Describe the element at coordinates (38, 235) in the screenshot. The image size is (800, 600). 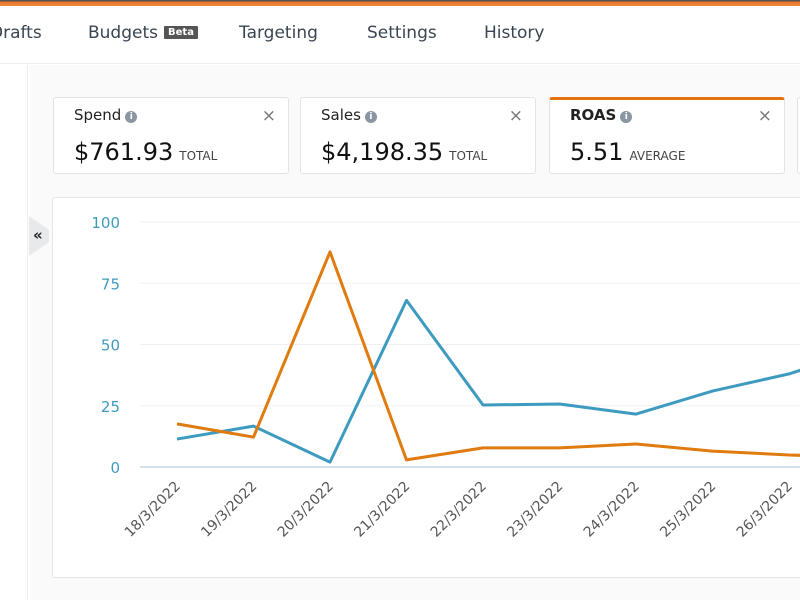
I see `double-chevron-left-icon: «` at that location.